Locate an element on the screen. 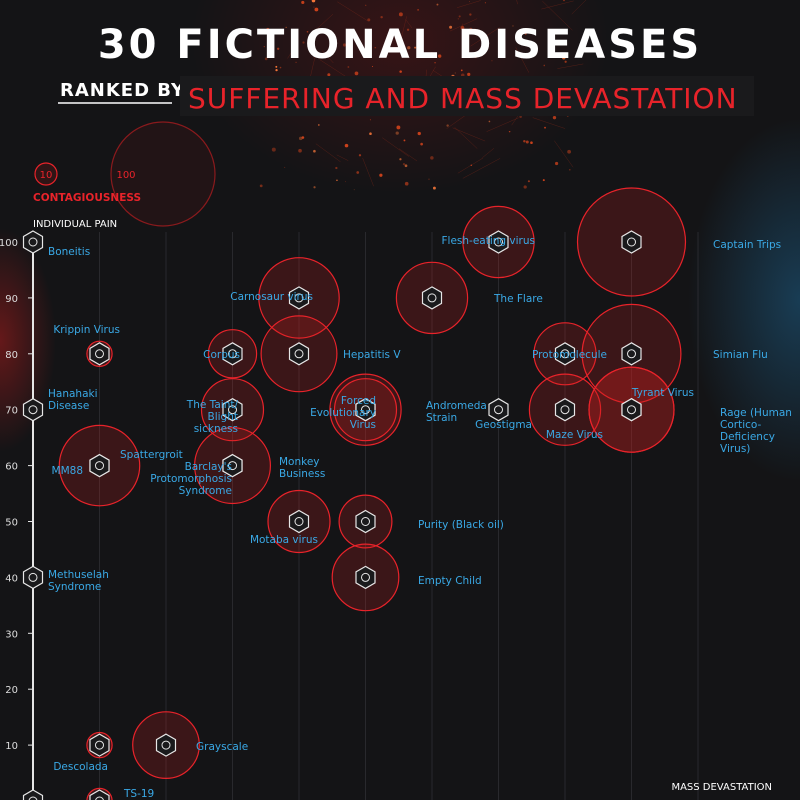  point-label: Barclay's Protomorphosis Syndrome is located at coordinates (191, 479).